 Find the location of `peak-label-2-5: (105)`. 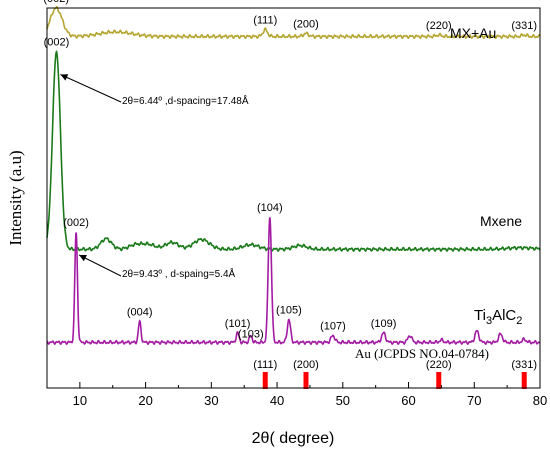

peak-label-2-5: (105) is located at coordinates (289, 311).